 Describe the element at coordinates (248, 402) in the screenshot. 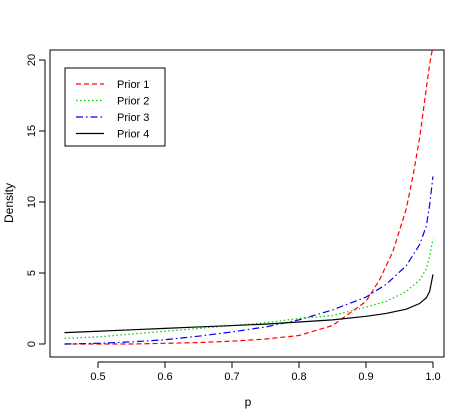

I see `x-axis-label: p` at that location.